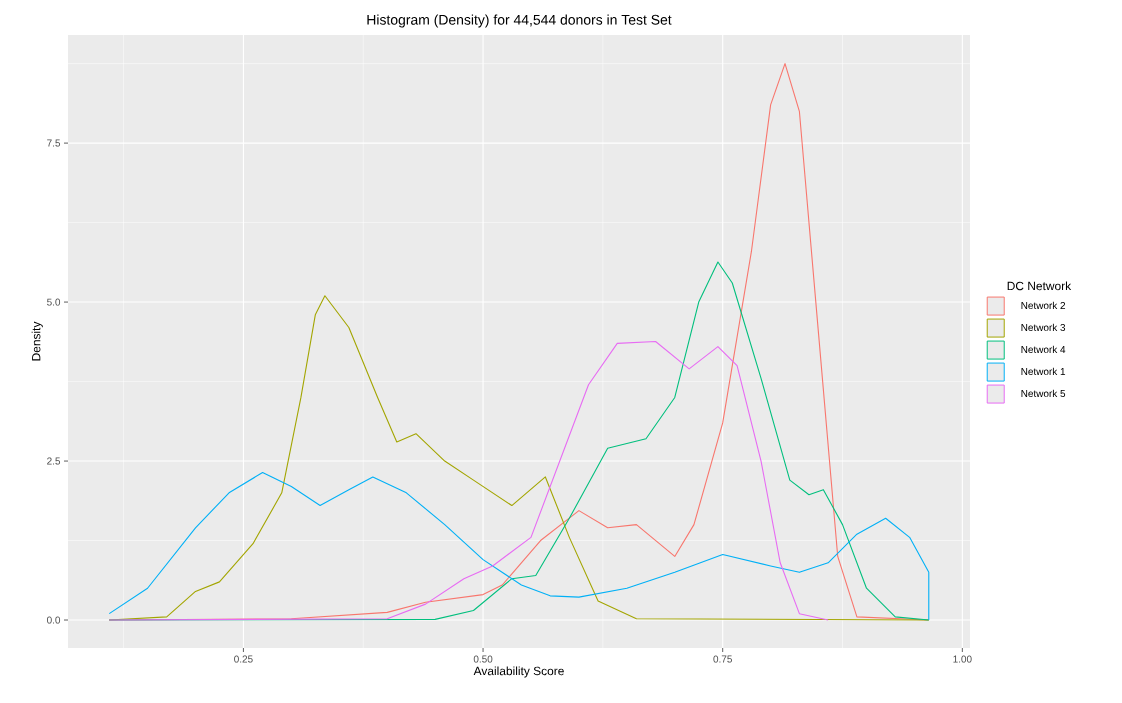 The image size is (1122, 703). What do you see at coordinates (54, 461) in the screenshot?
I see `y-tick-label: 2.5` at bounding box center [54, 461].